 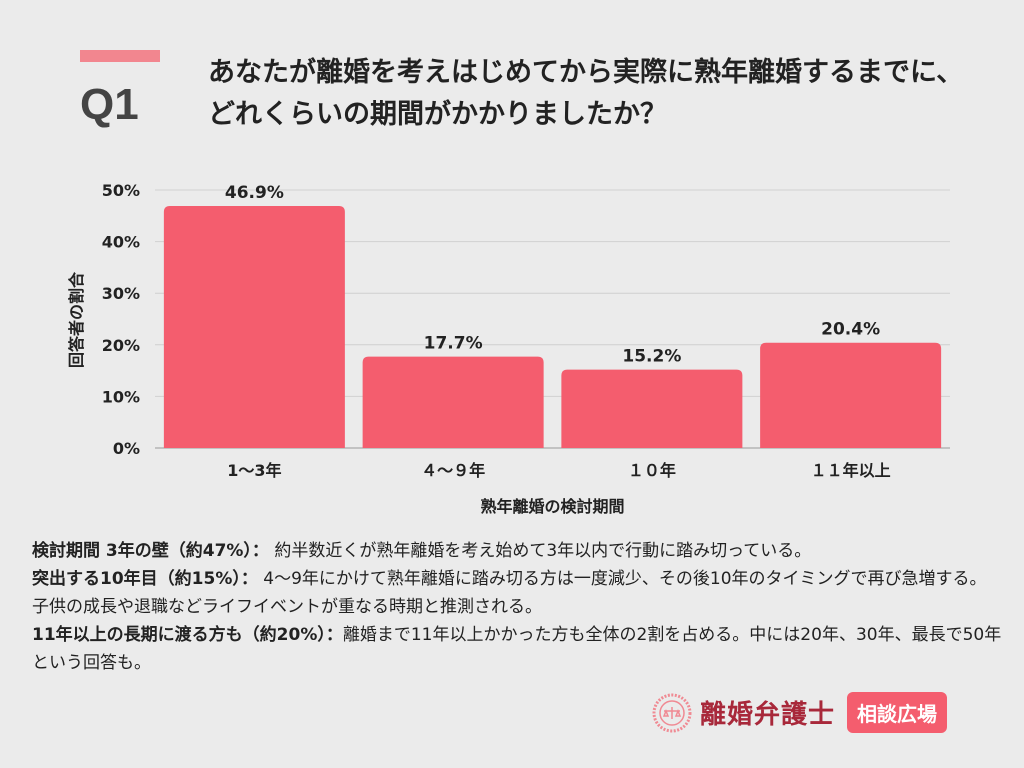 I want to click on brand-badge: 相談広場, so click(x=897, y=712).